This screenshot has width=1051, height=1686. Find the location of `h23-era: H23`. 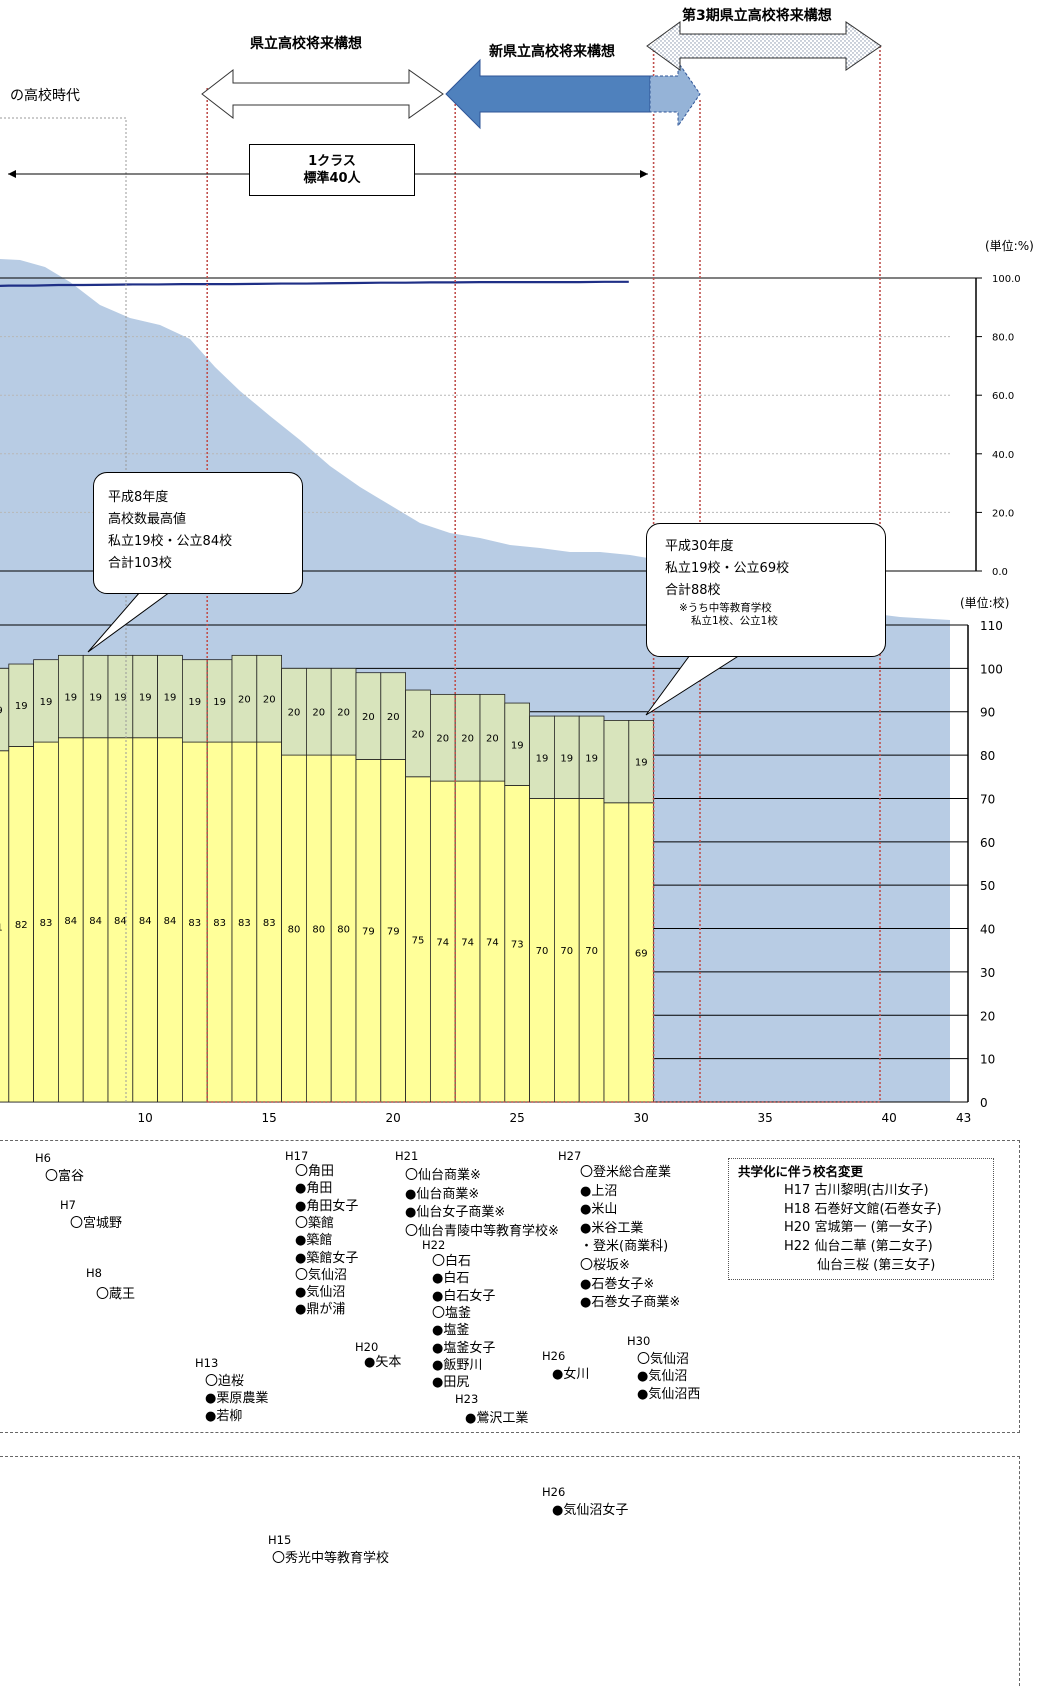

h23-era: H23 is located at coordinates (467, 1399).